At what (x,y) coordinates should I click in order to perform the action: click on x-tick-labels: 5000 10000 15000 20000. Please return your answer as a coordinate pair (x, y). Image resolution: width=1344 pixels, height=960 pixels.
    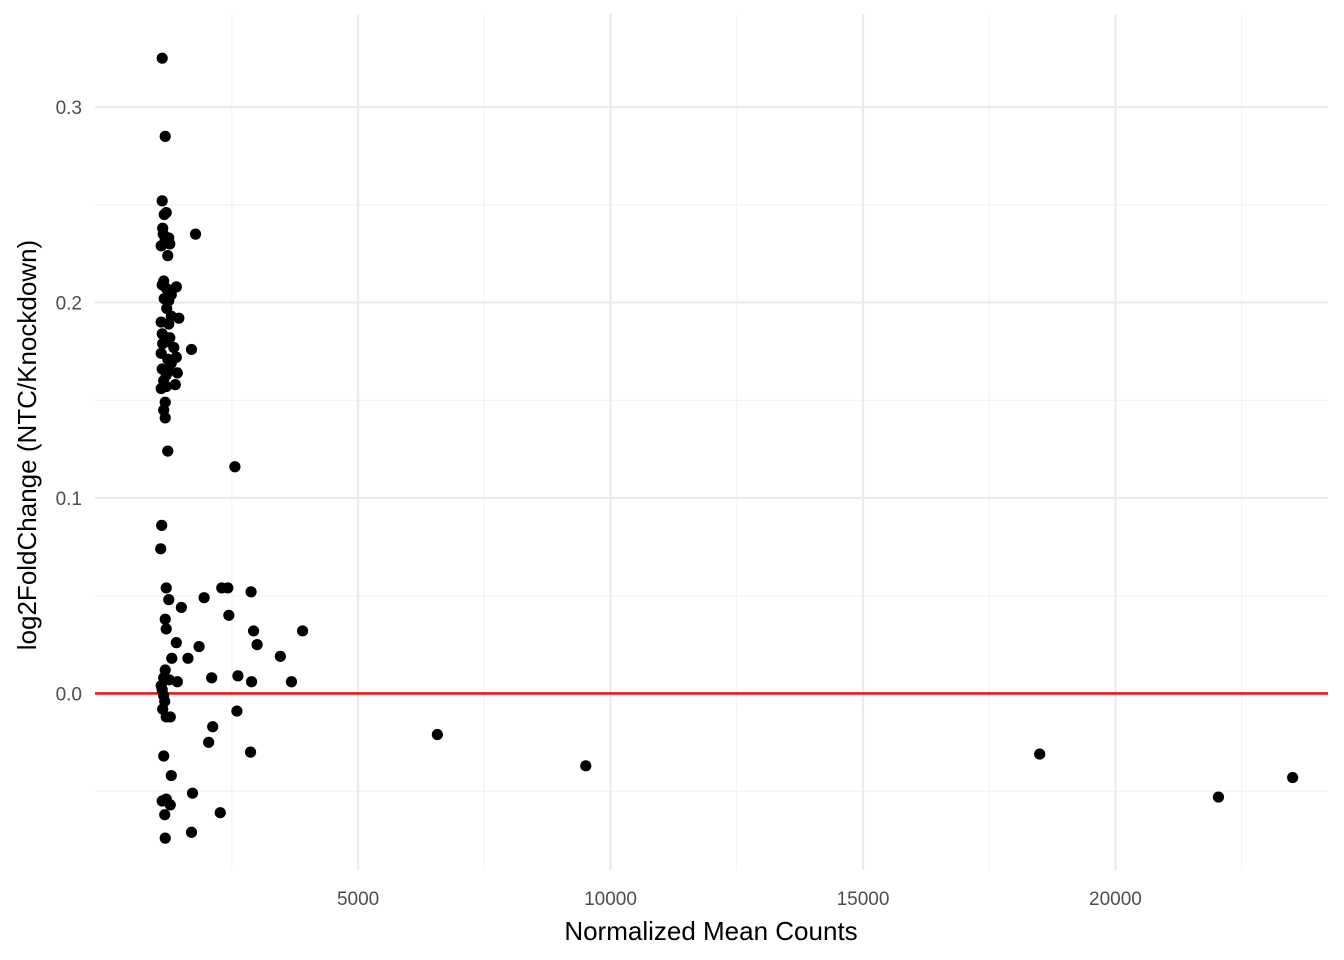
    Looking at the image, I should click on (739, 899).